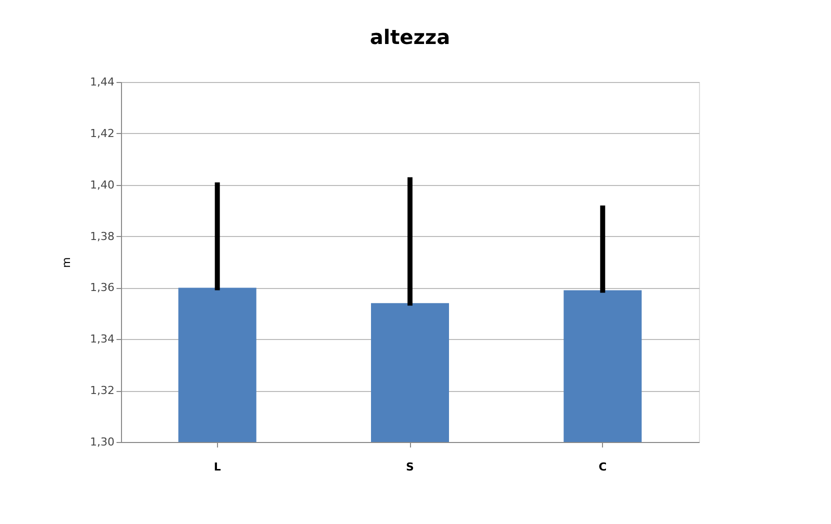 This screenshot has height=524, width=831. What do you see at coordinates (410, 467) in the screenshot?
I see `x-tick-label: S` at bounding box center [410, 467].